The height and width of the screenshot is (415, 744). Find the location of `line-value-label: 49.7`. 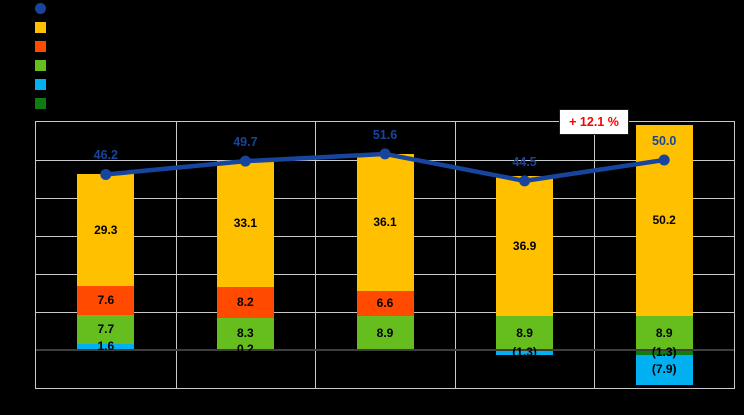

line-value-label: 49.7 is located at coordinates (245, 142).